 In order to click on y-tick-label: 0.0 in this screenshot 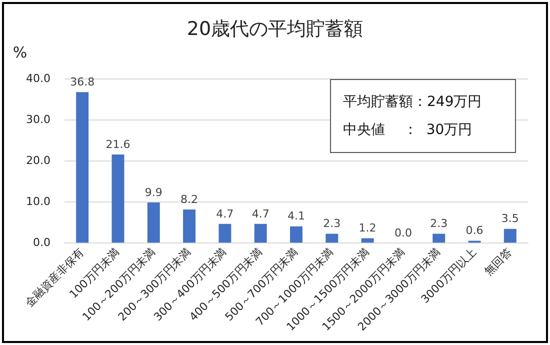, I will do `click(41, 243)`.